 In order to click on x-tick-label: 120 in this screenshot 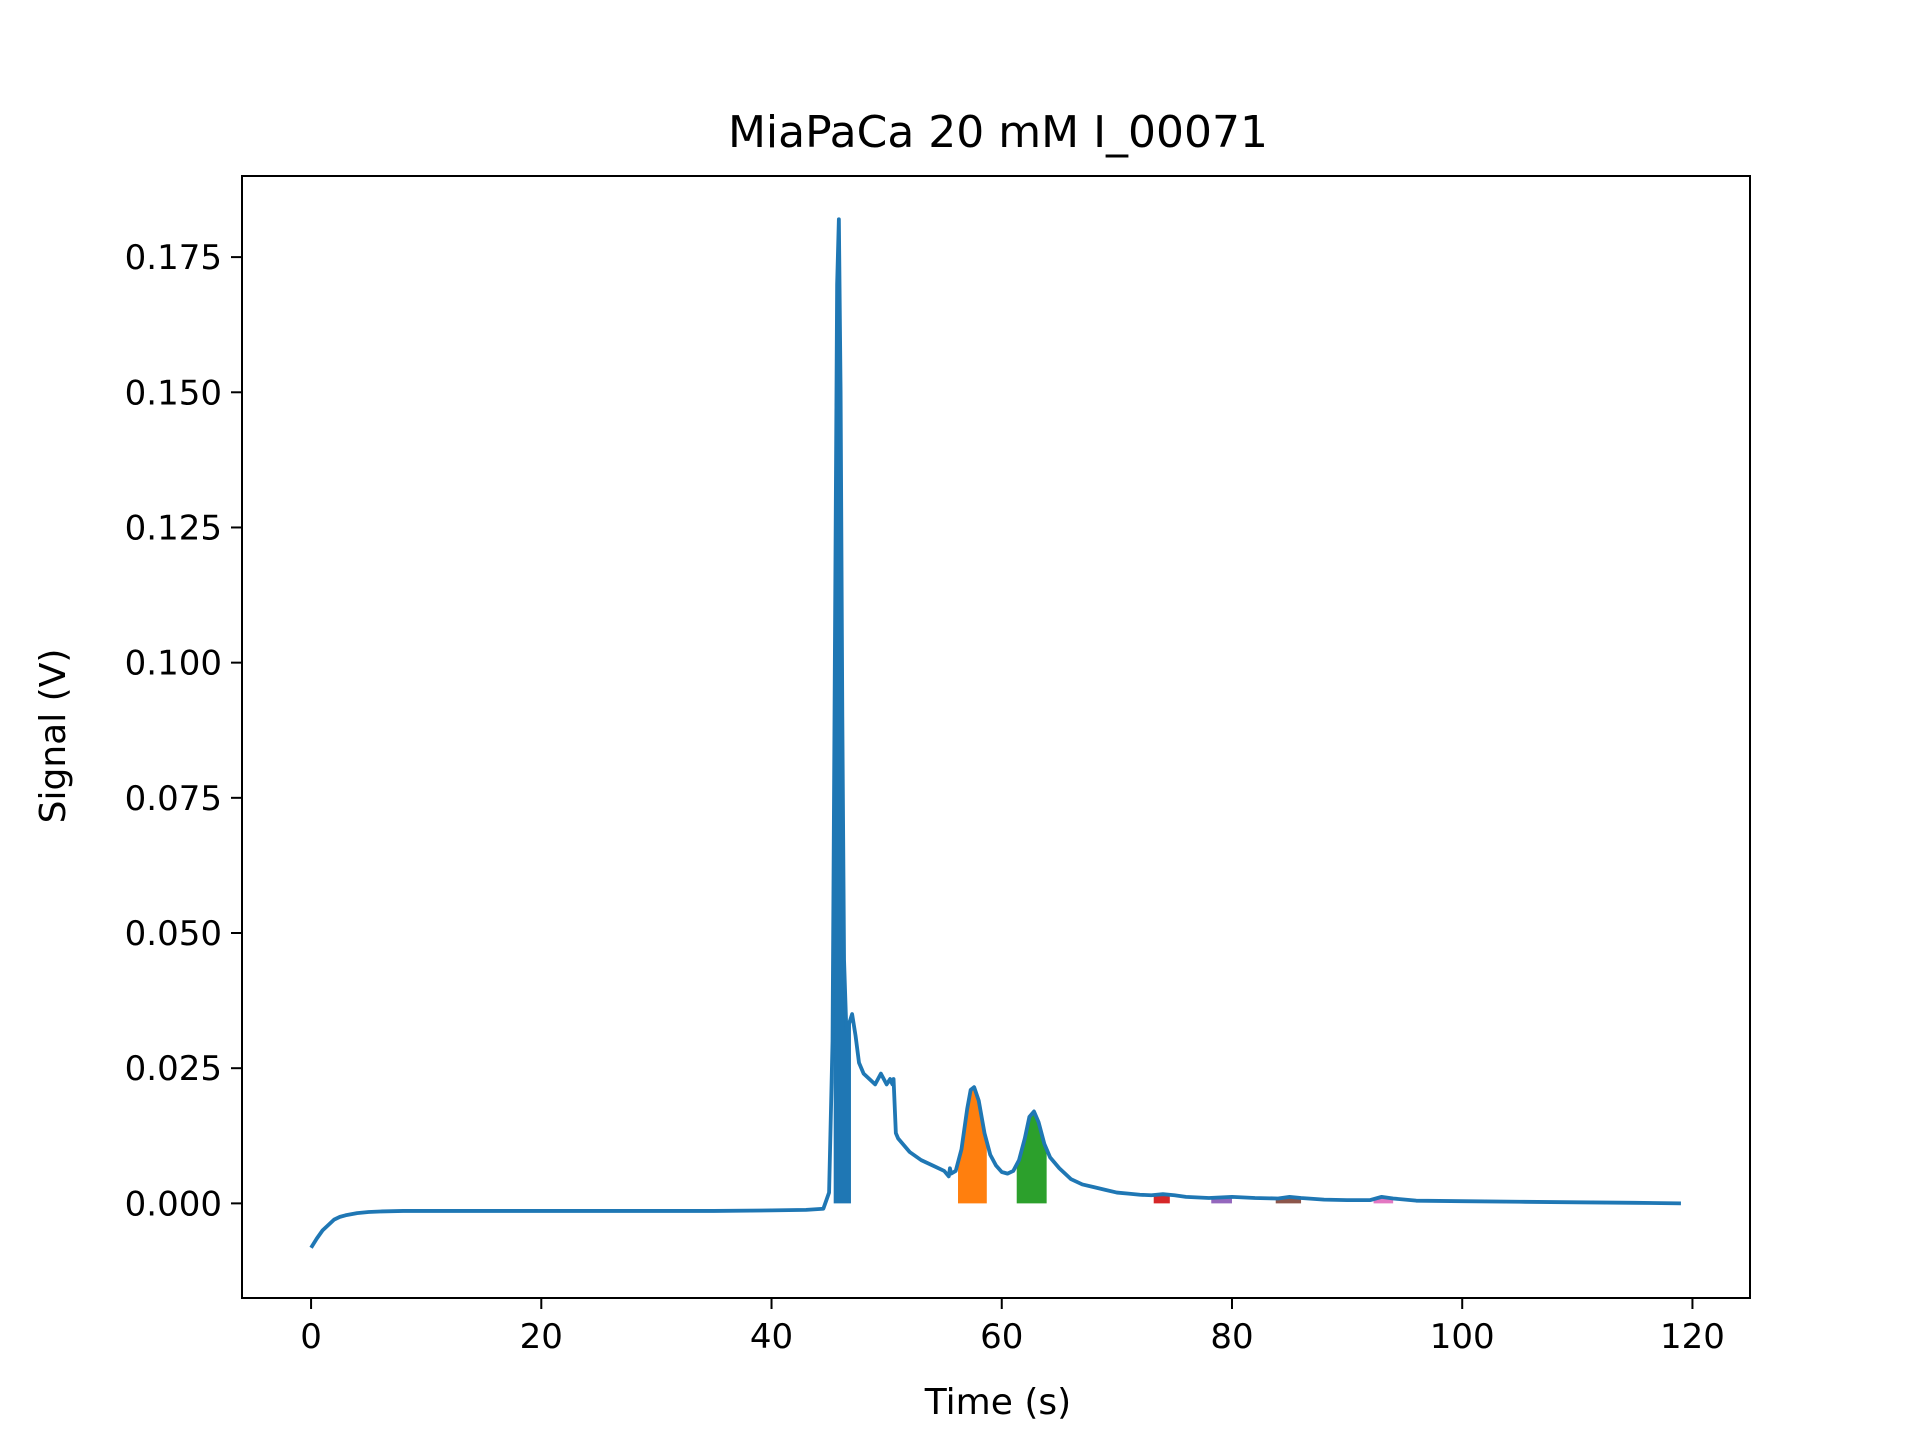, I will do `click(1692, 1337)`.